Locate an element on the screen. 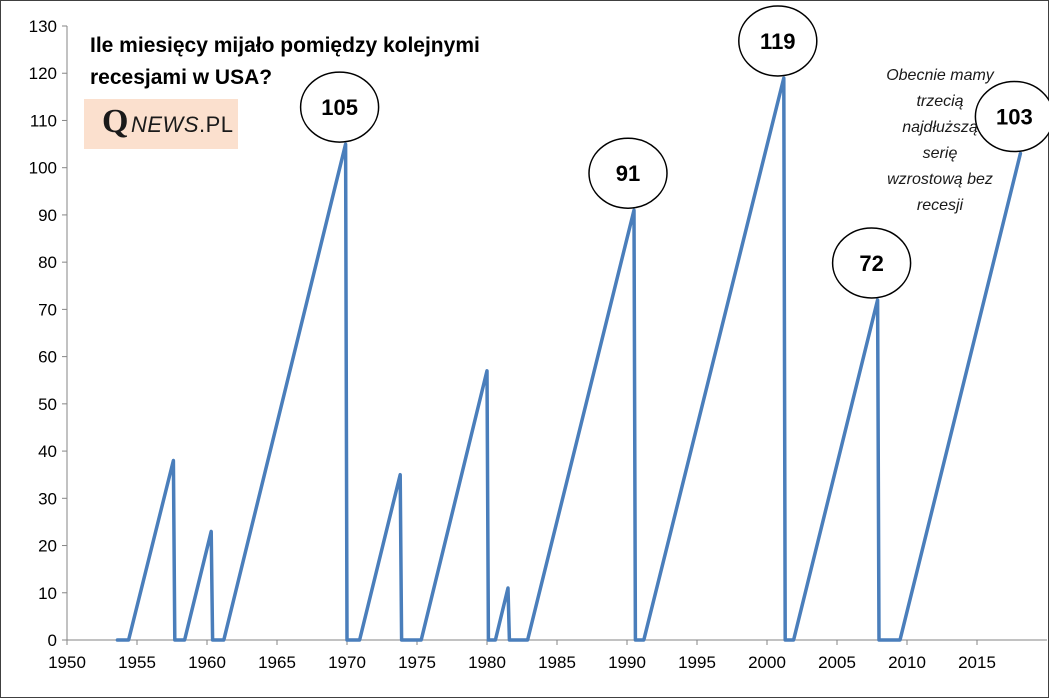 The image size is (1049, 698). x-tick-label: 1965 is located at coordinates (277, 662).